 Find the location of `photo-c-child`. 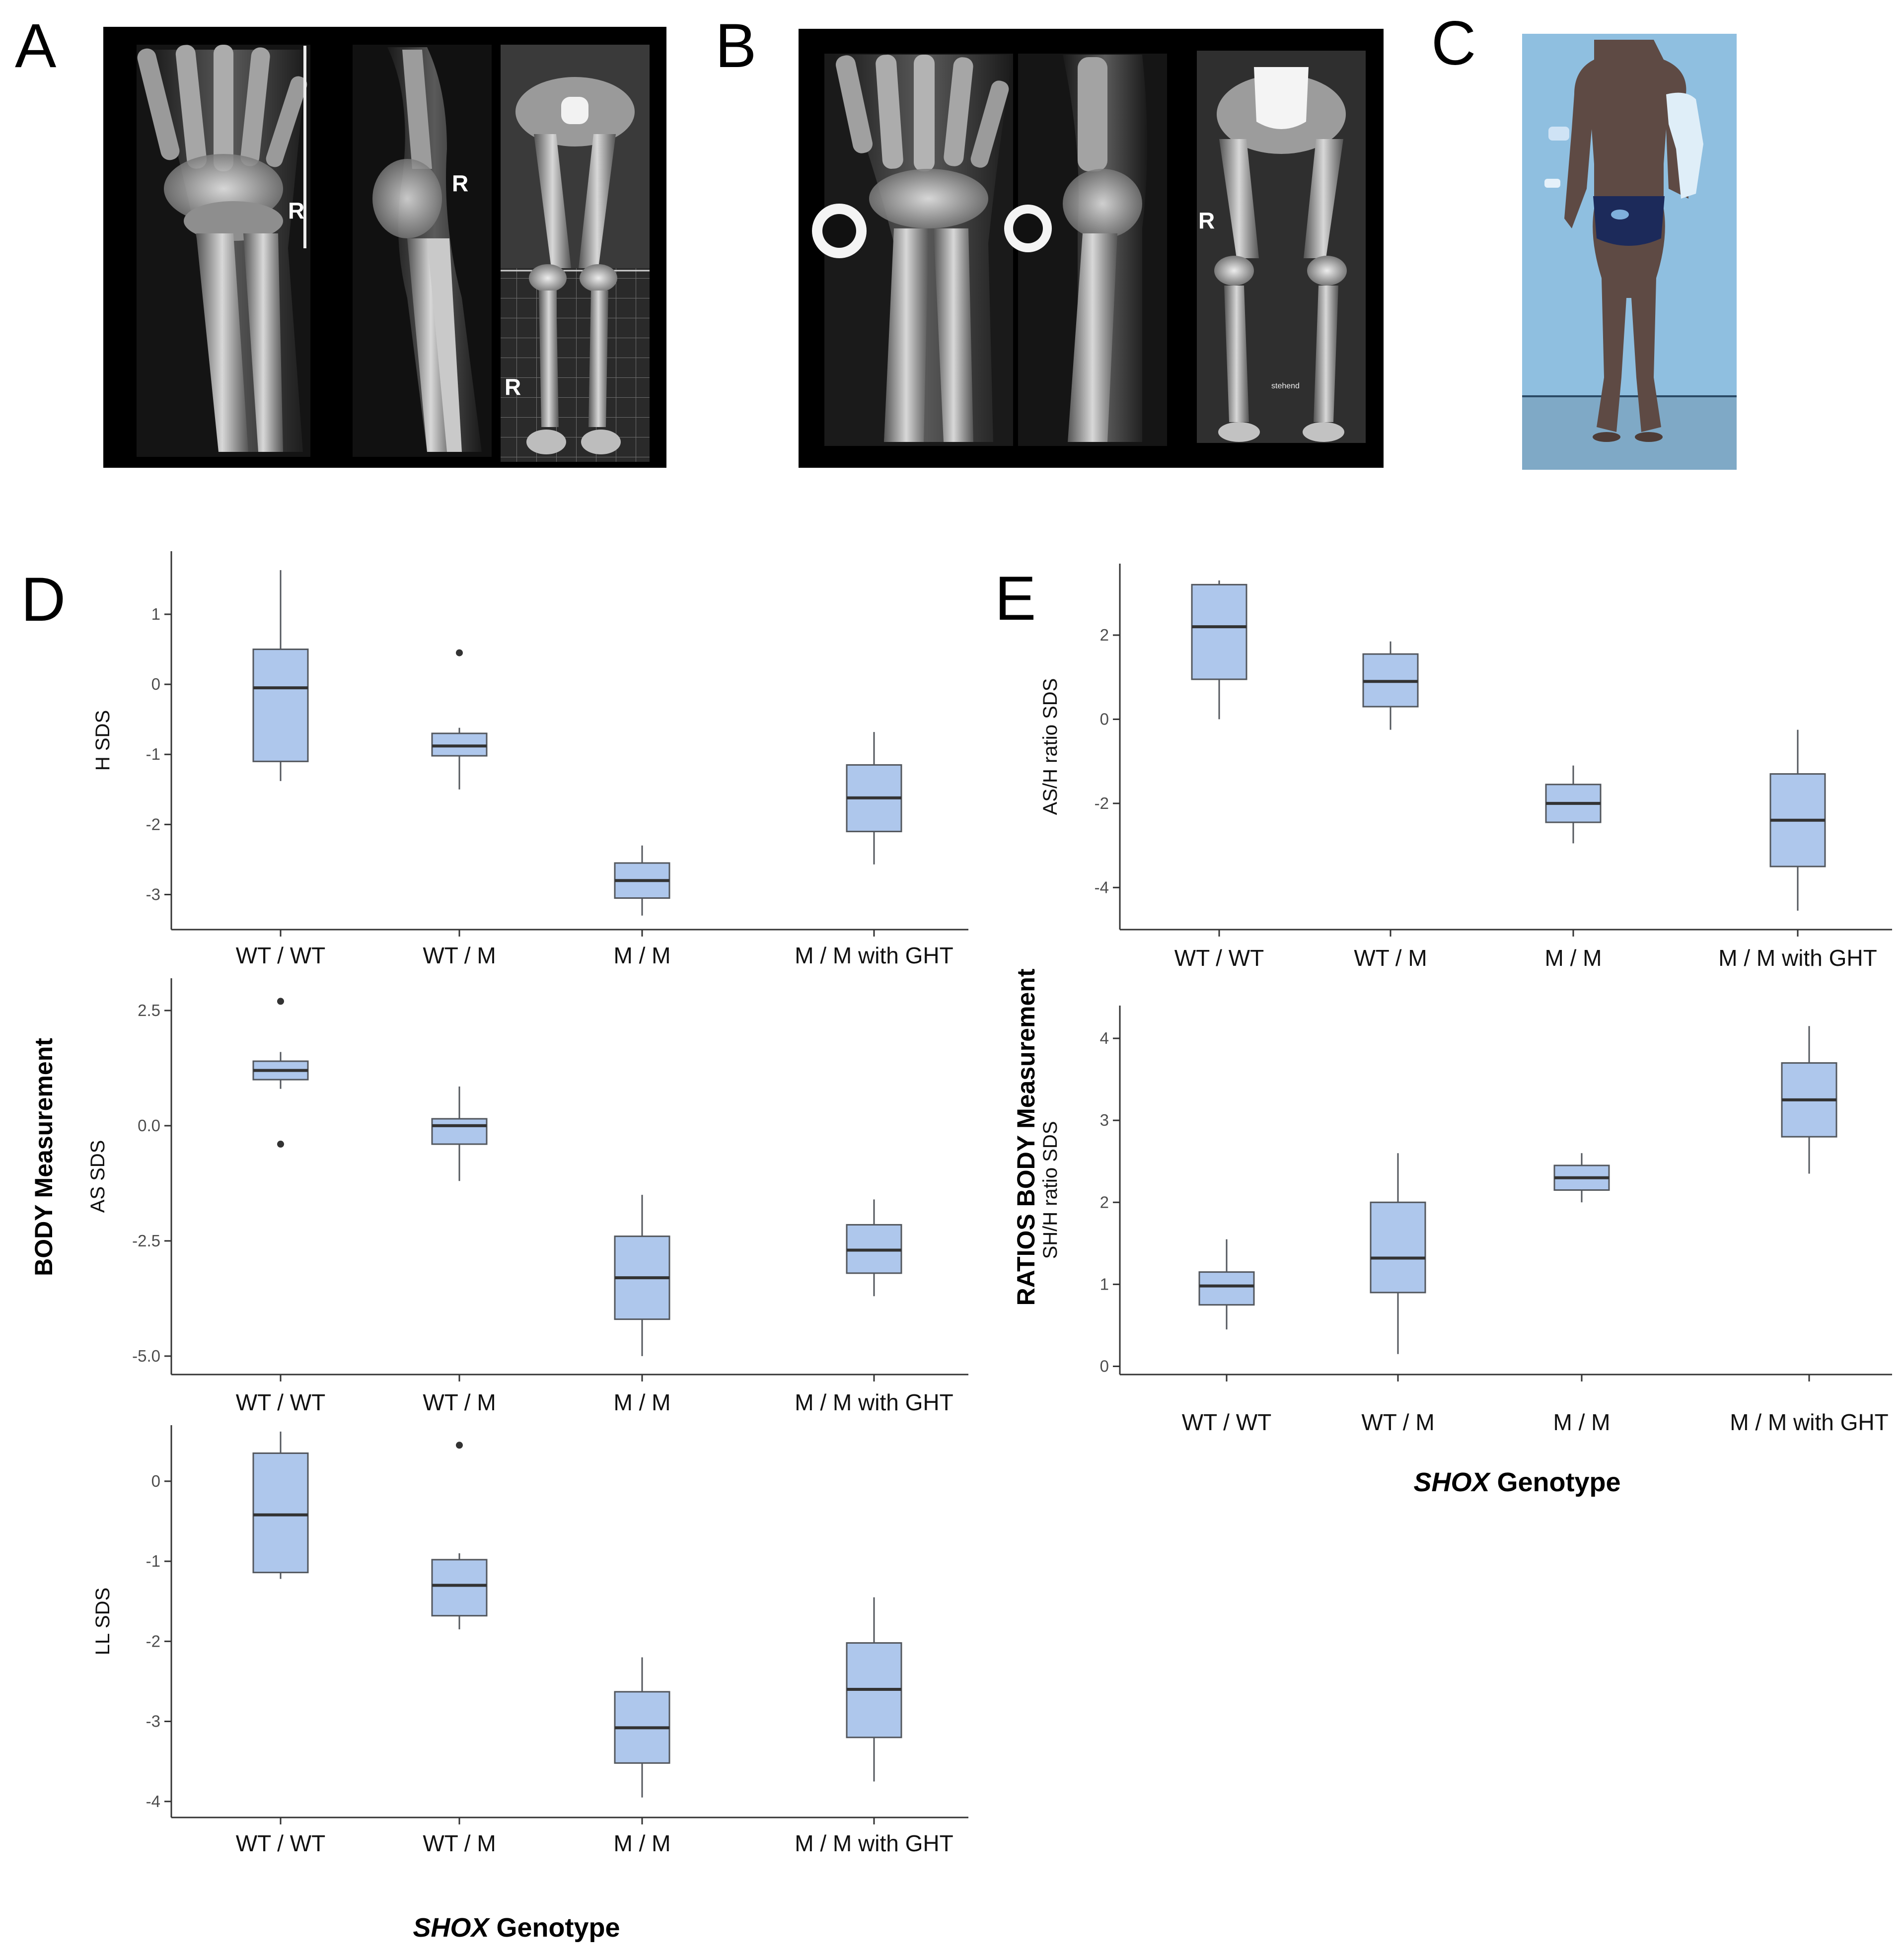

photo-c-child is located at coordinates (1623, 241).